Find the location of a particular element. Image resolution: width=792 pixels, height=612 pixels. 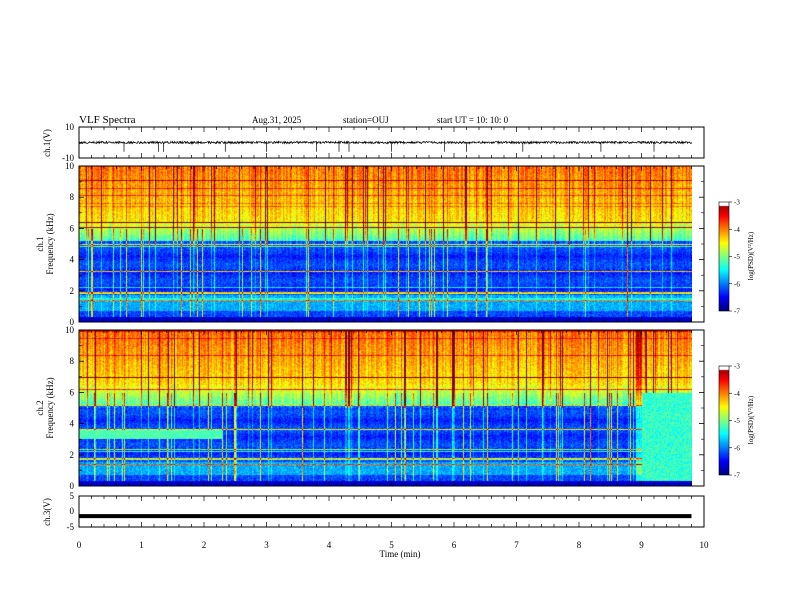

ch2-colorbar-label: log(PSD)(V²/Hz) is located at coordinates (751, 419).